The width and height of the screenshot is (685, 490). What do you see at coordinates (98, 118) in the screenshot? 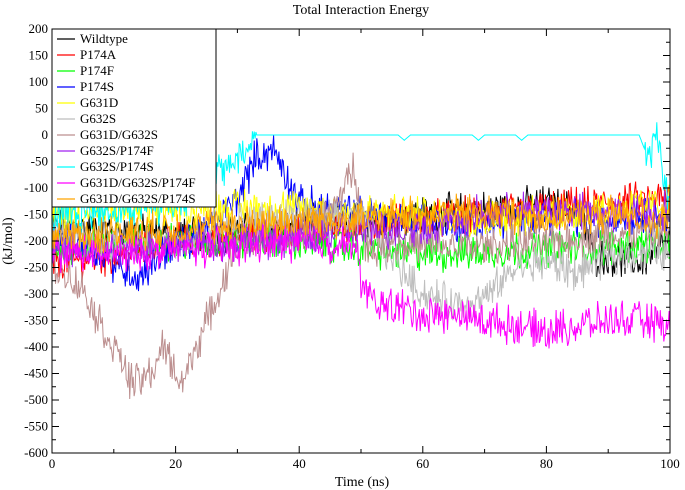
I see `legend-label-5: G632S` at bounding box center [98, 118].